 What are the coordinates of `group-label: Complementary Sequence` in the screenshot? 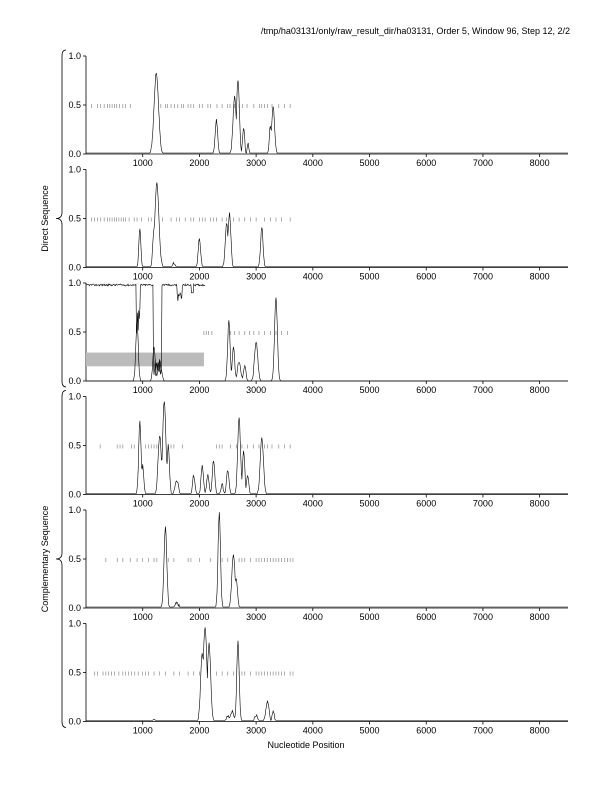 It's located at (45, 559).